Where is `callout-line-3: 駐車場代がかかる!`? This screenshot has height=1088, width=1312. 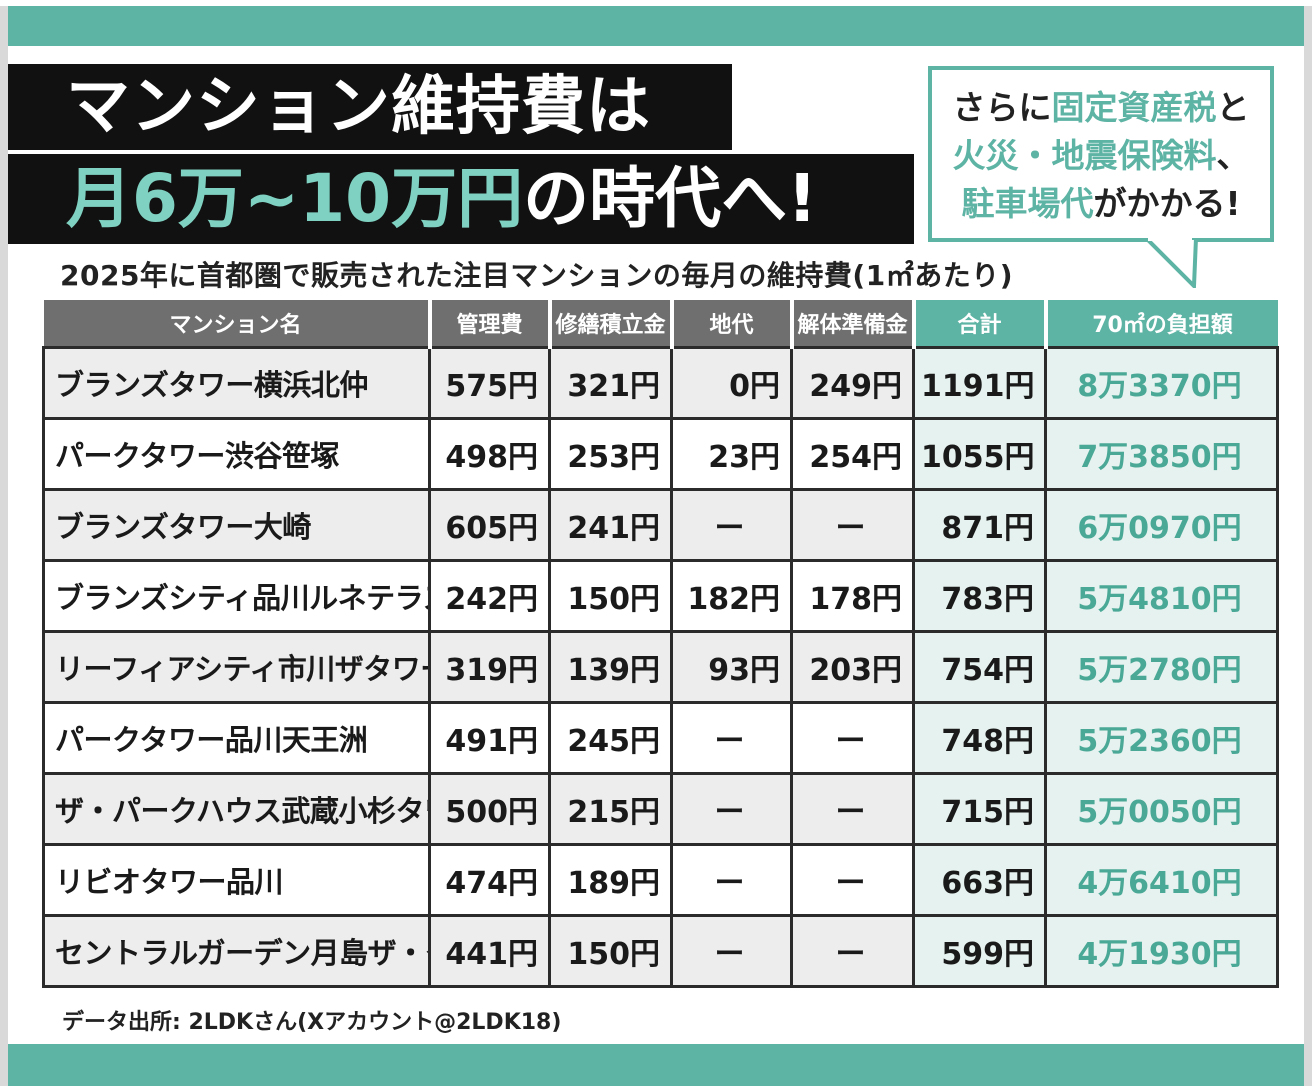 callout-line-3: 駐車場代がかかる! is located at coordinates (1101, 204).